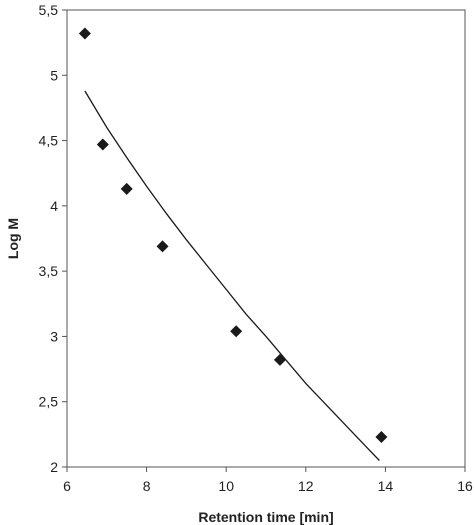 The width and height of the screenshot is (474, 525). Describe the element at coordinates (465, 486) in the screenshot. I see `x-tick-label: 16` at that location.